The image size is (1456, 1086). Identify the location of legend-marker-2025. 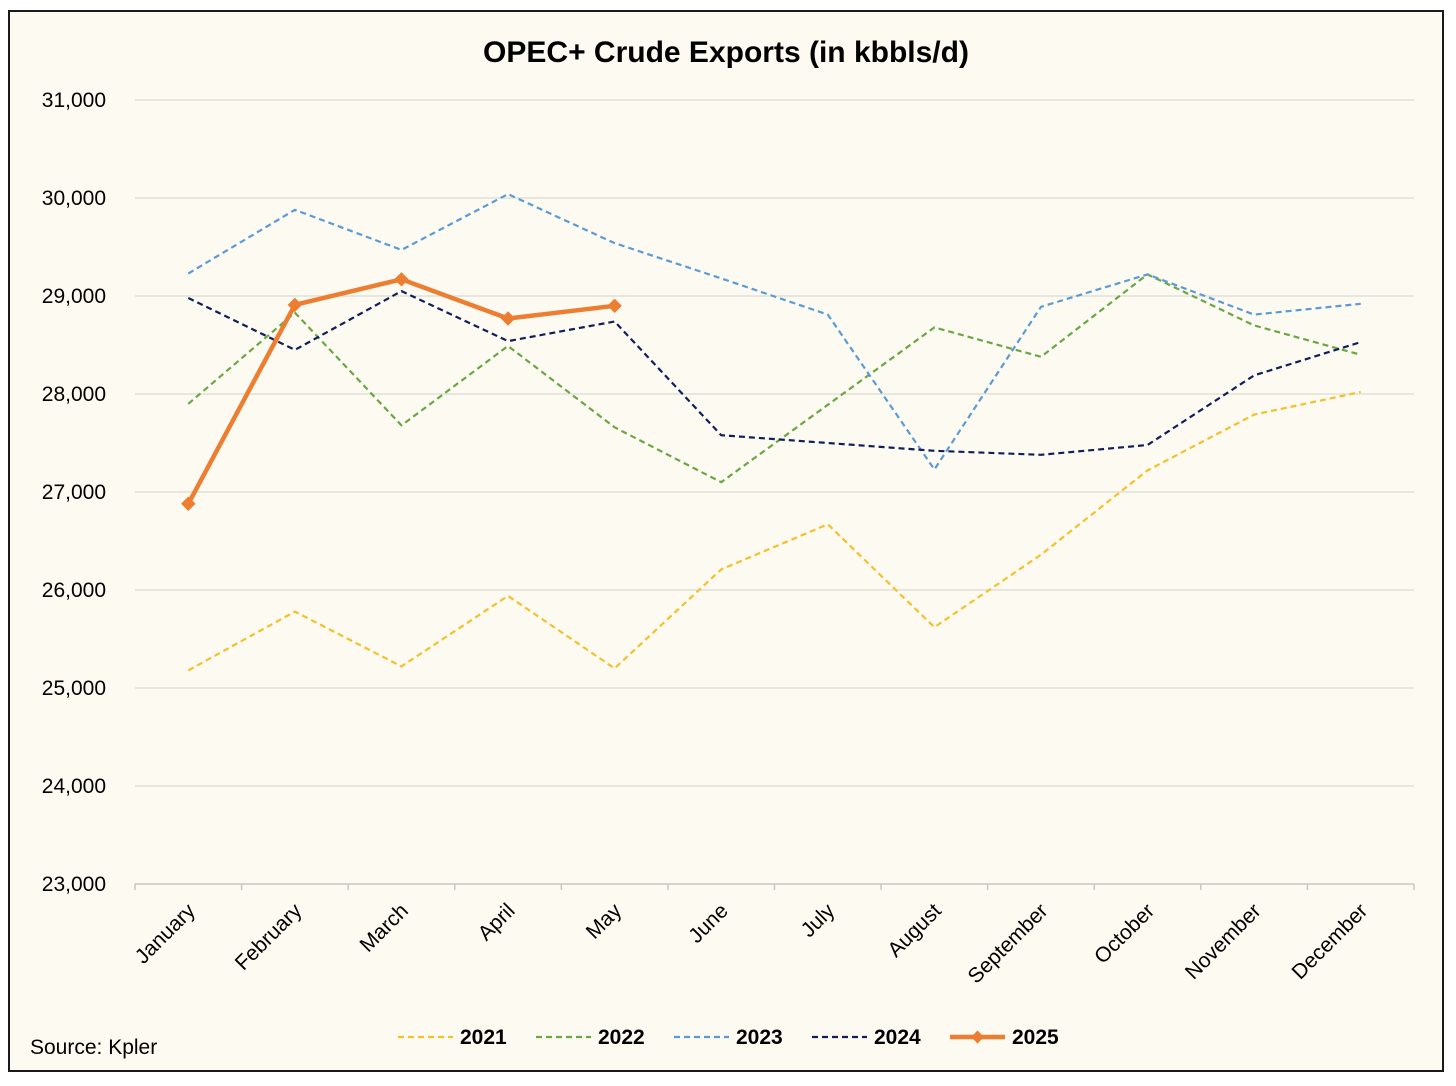
(977, 1037).